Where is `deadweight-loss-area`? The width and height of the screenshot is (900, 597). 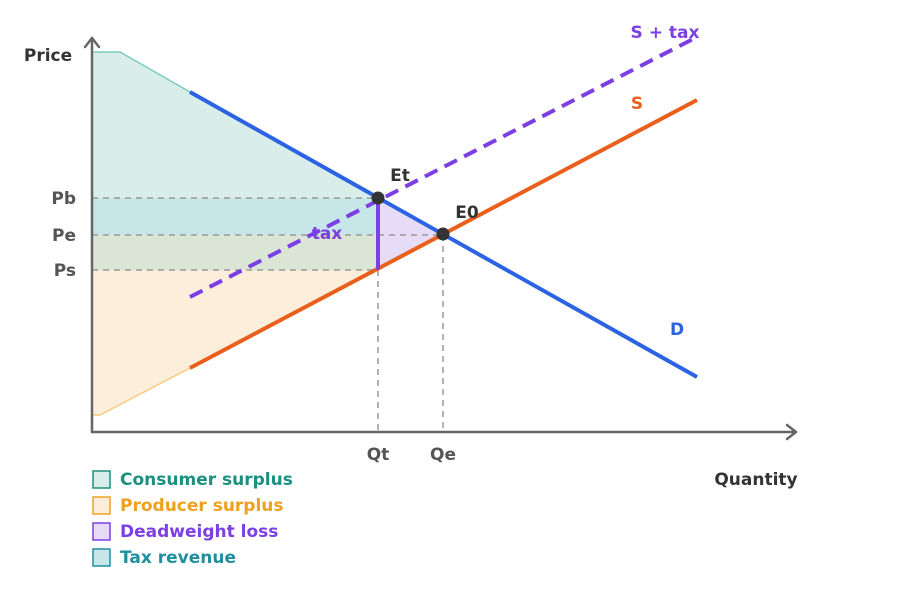
deadweight-loss-area is located at coordinates (410, 234).